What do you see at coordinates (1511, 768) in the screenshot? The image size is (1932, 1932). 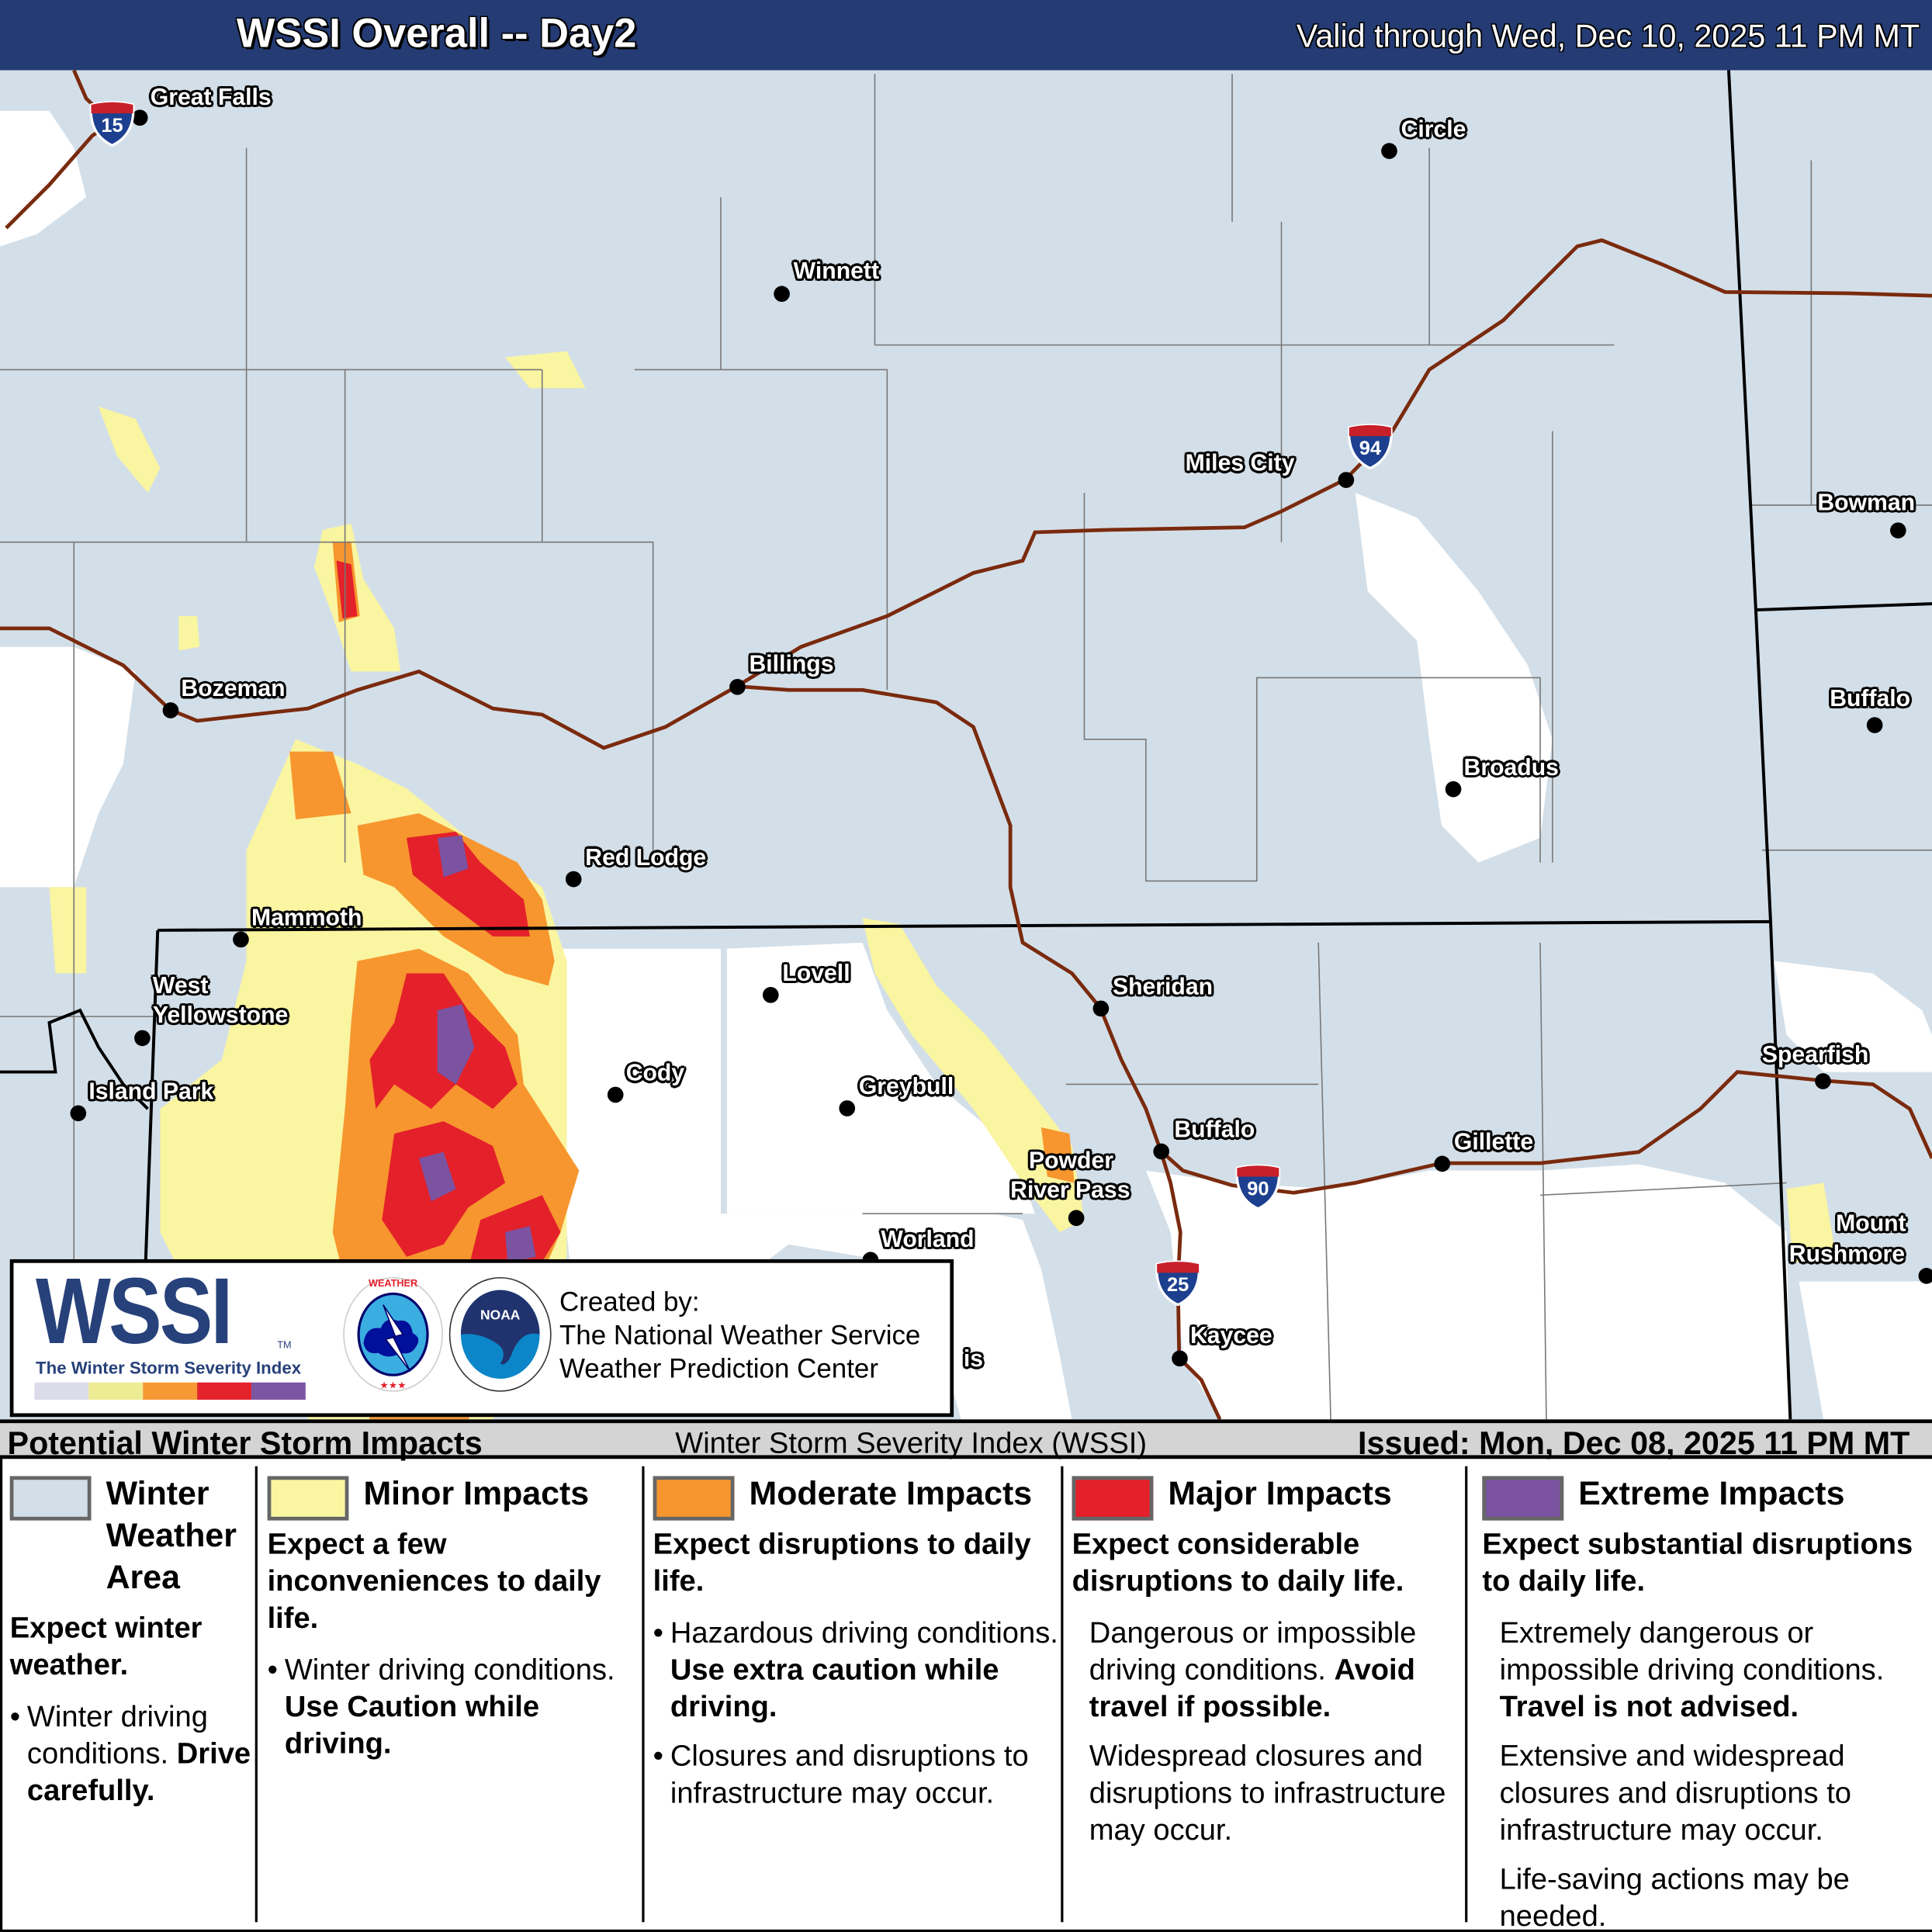 I see `city-label: Broadus` at bounding box center [1511, 768].